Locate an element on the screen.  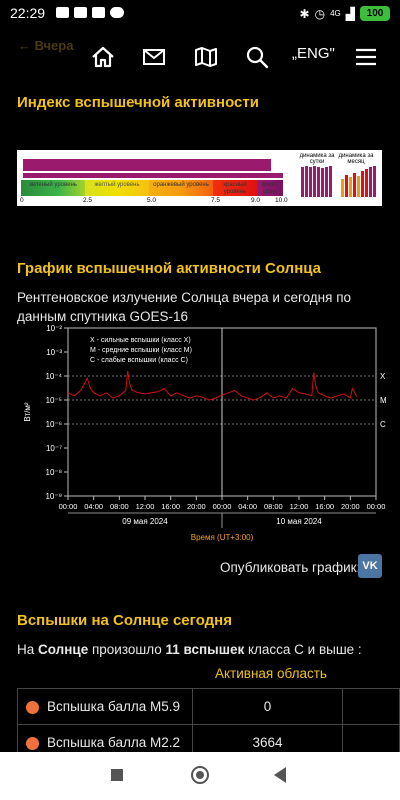
table-row: Вспышка балла M5.9 0 is located at coordinates (208, 706).